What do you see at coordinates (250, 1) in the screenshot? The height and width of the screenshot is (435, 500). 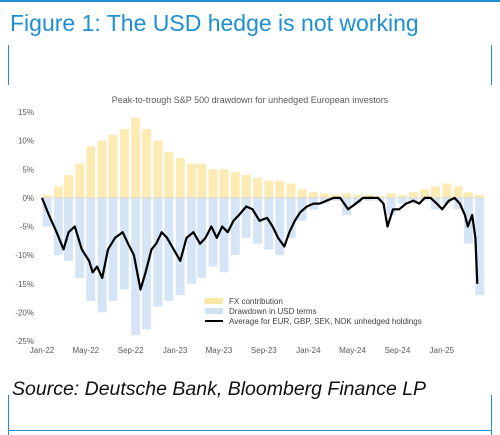 I see `frame-top-border` at bounding box center [250, 1].